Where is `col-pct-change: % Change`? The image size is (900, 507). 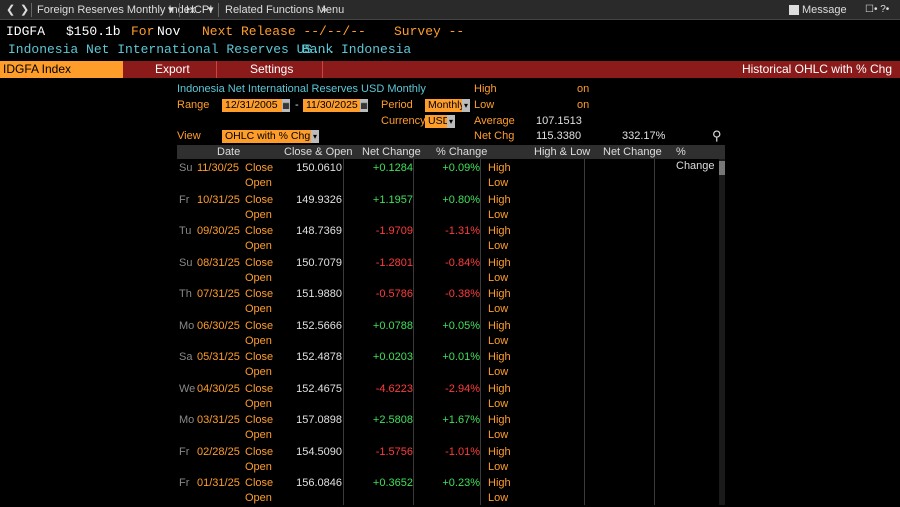
col-pct-change: % Change is located at coordinates (462, 152).